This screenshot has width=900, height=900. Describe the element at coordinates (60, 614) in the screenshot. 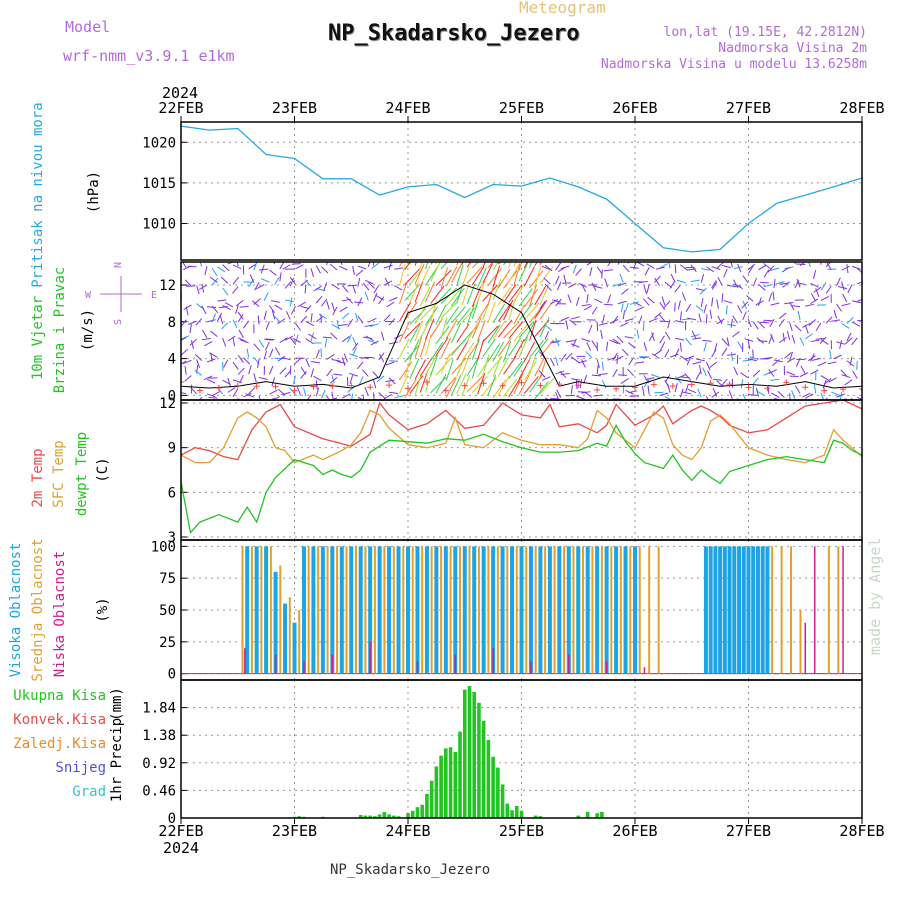

I see `low-cloud-axis-name: Niska Oblacnost` at that location.